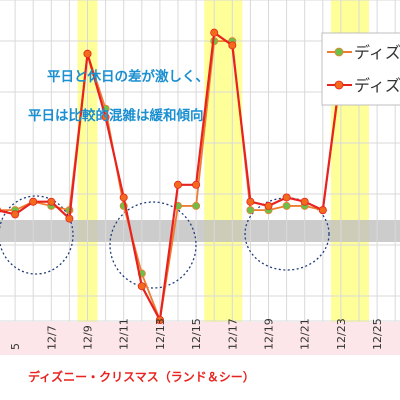 This screenshot has height=400, width=400. I want to click on x-tick-label: 12/25, so click(377, 334).